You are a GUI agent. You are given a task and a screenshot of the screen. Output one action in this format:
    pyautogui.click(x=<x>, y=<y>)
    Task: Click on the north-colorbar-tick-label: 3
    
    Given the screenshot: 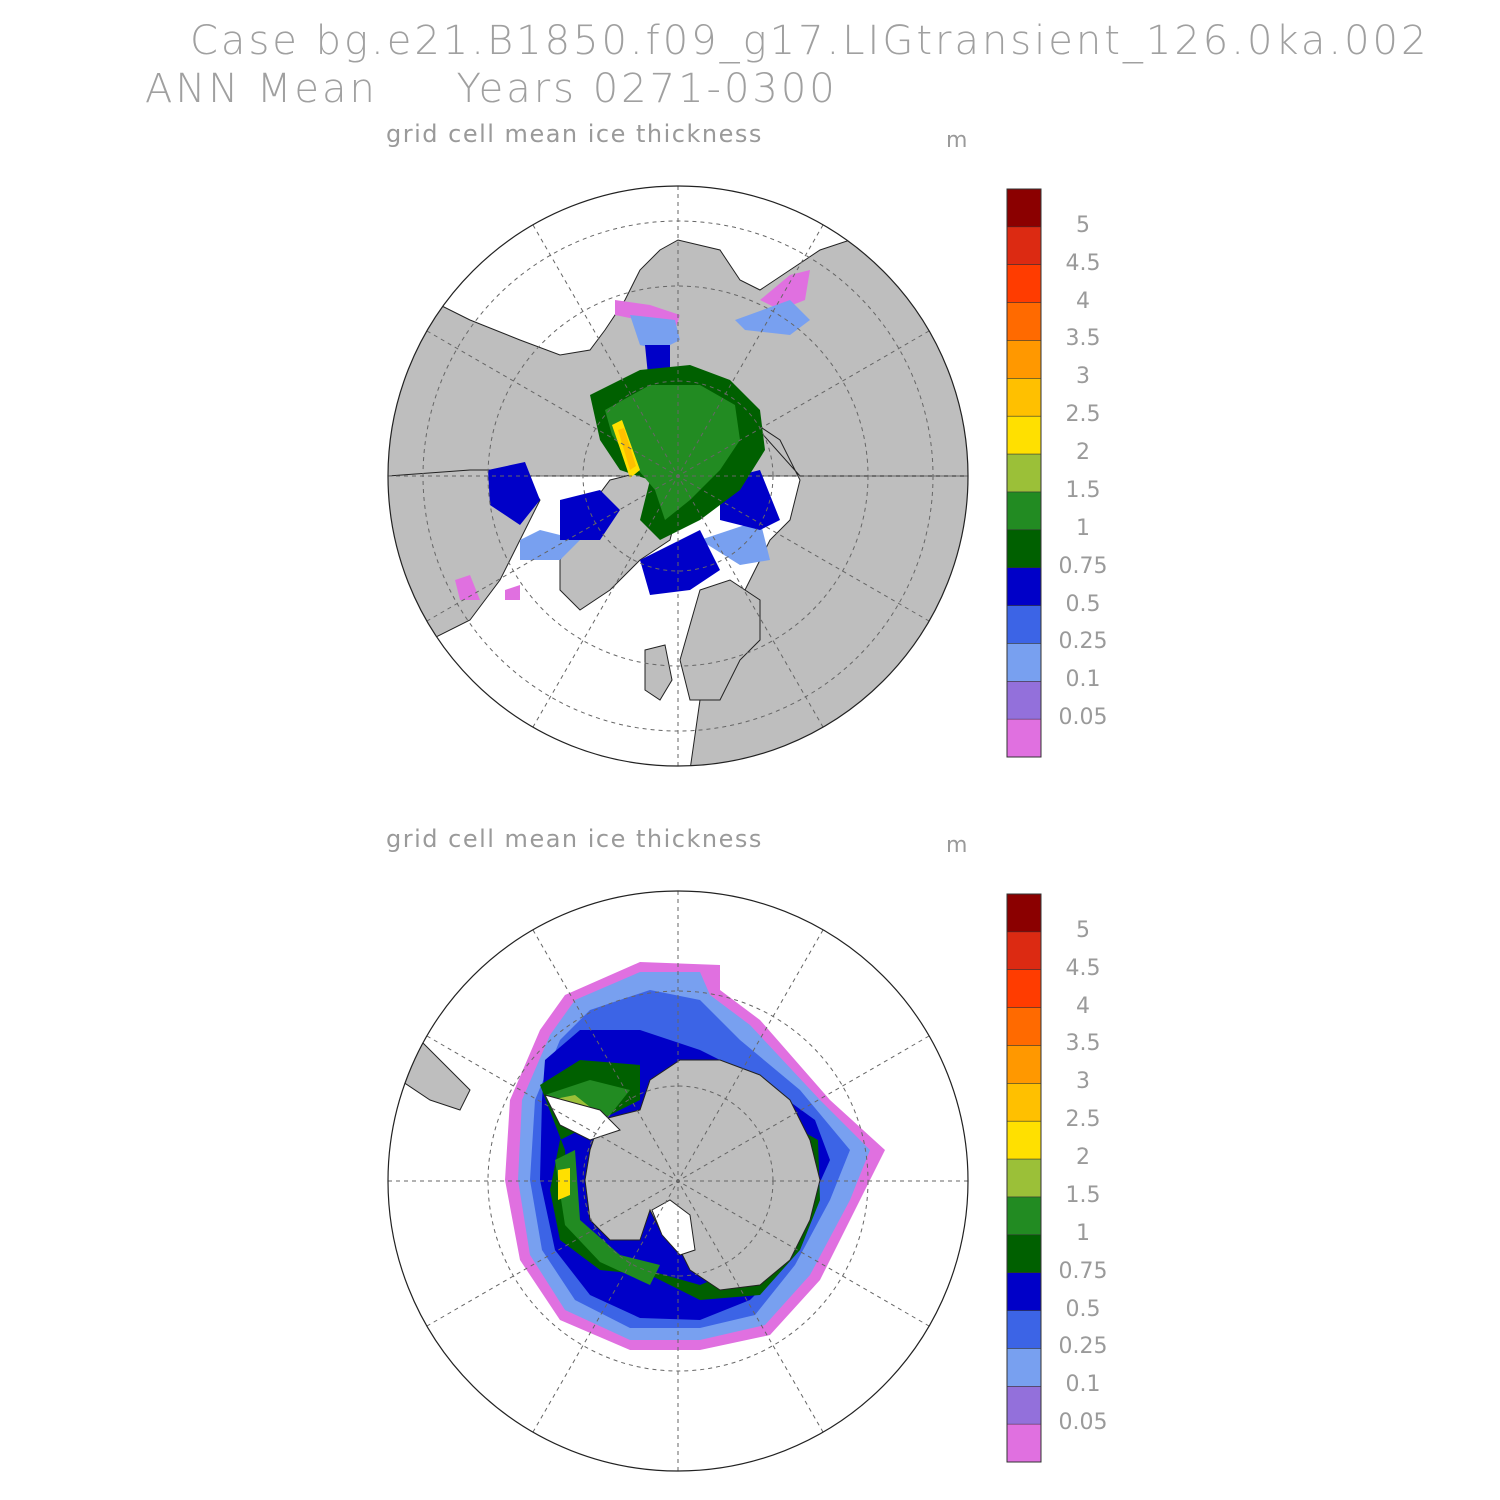 What is the action you would take?
    pyautogui.click(x=1083, y=377)
    